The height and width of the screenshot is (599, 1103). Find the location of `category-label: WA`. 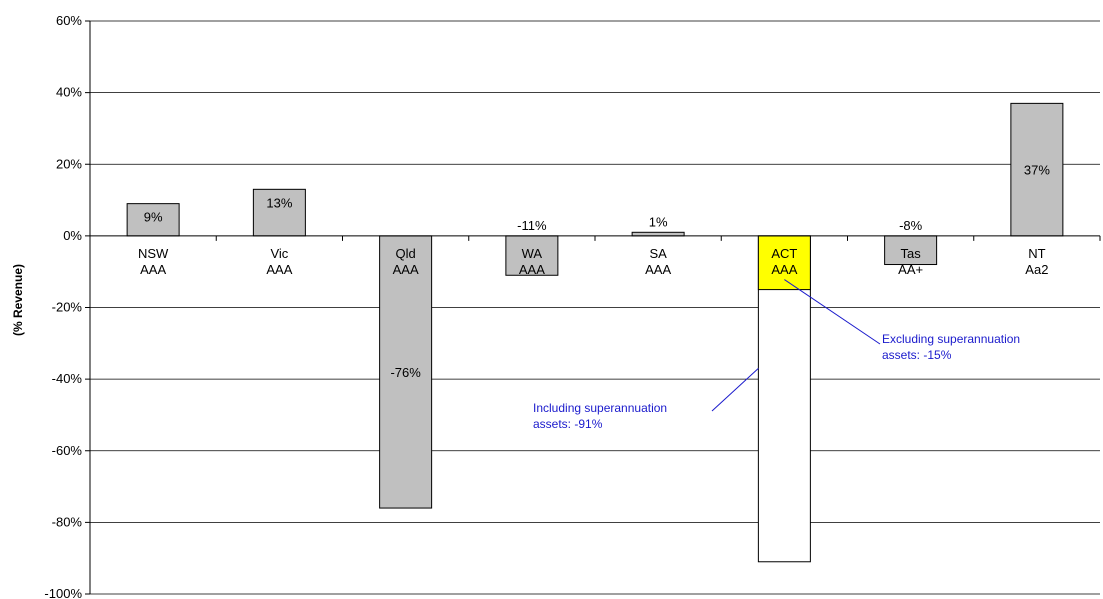

category-label: WA is located at coordinates (532, 253).